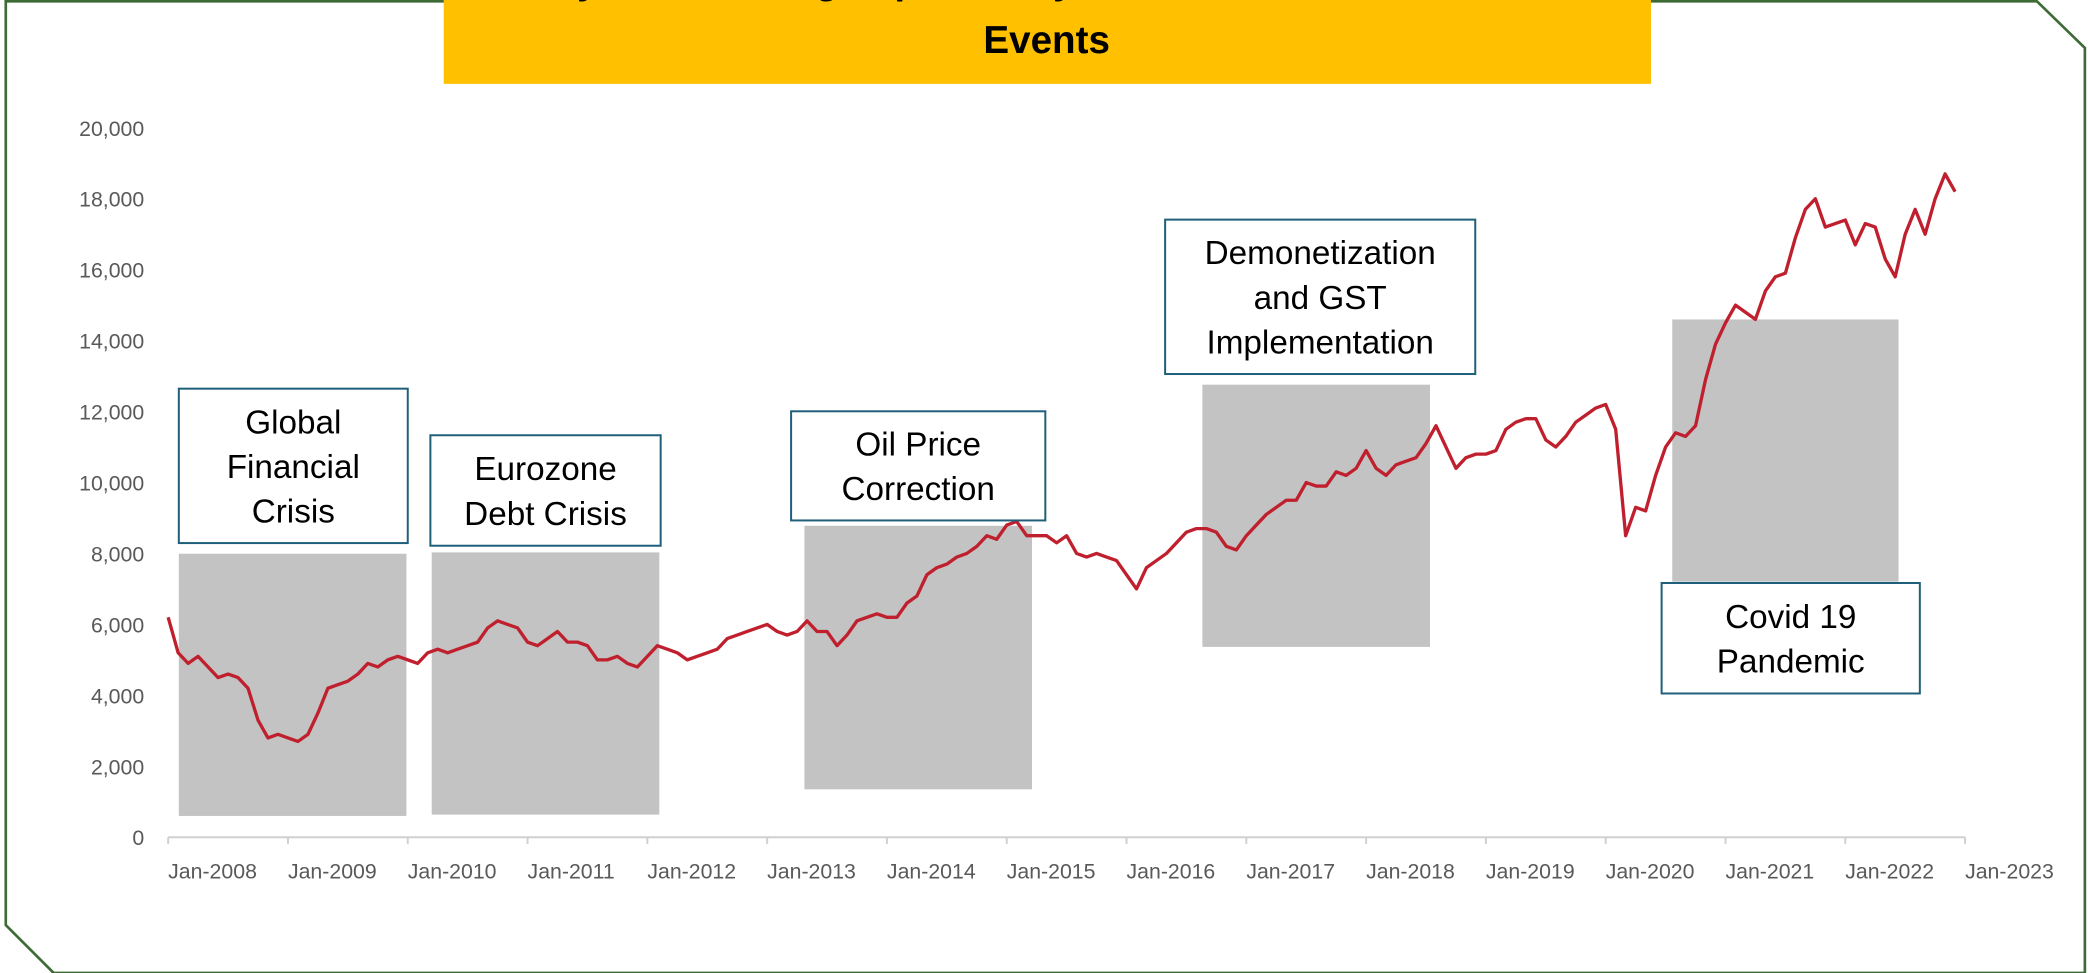 This screenshot has height=973, width=2088. Describe the element at coordinates (1889, 871) in the screenshot. I see `x-tick-label: Jan-2022` at that location.